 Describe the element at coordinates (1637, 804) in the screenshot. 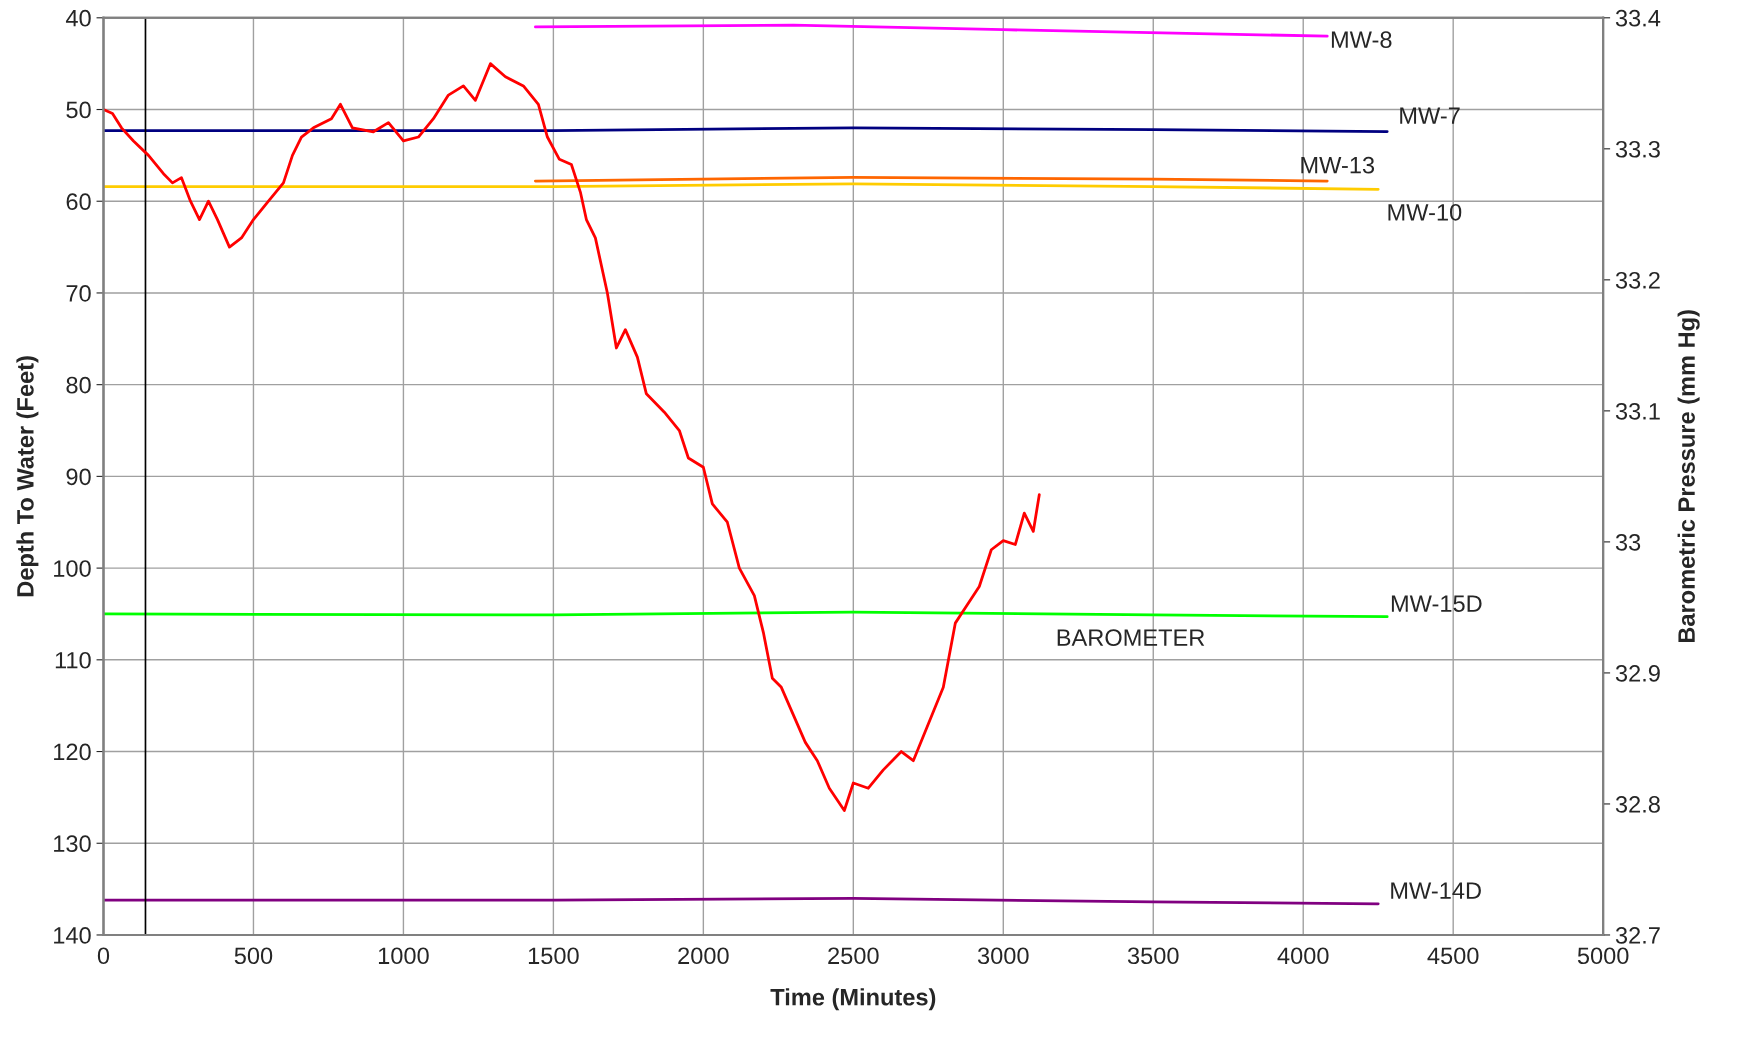

I see `y2-tick-label: 32.8` at that location.